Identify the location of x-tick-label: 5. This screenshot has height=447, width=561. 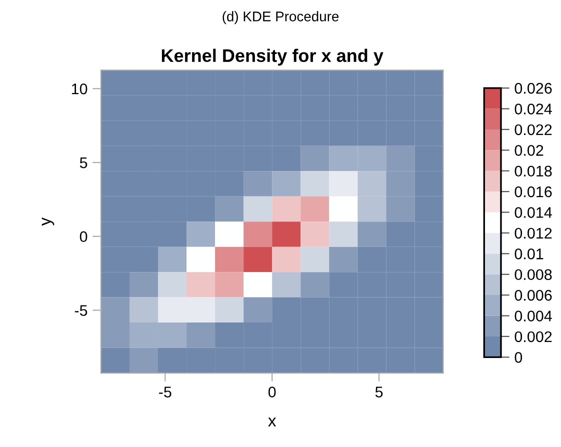
(379, 392).